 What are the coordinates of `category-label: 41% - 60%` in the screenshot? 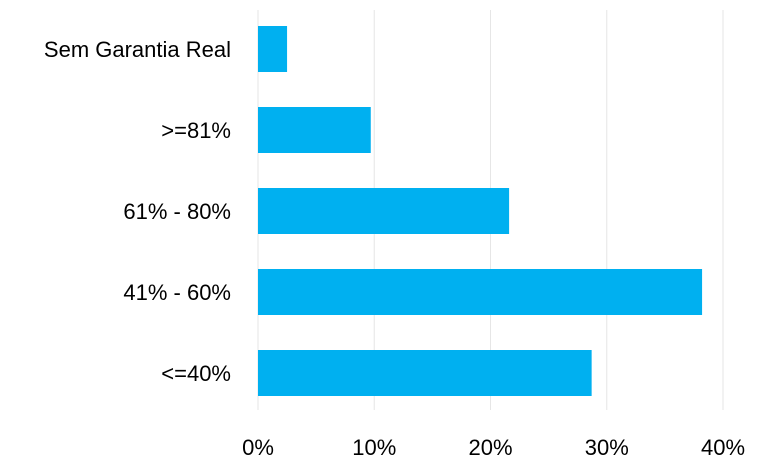 It's located at (177, 292).